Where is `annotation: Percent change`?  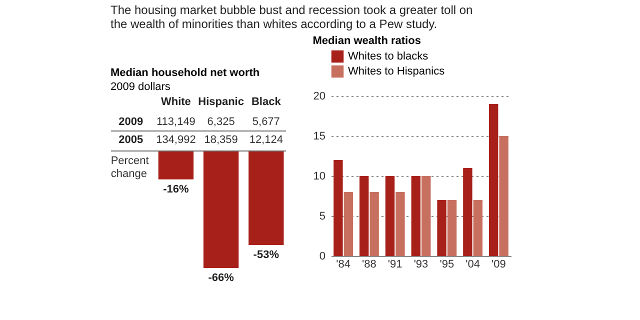 annotation: Percent change is located at coordinates (129, 167).